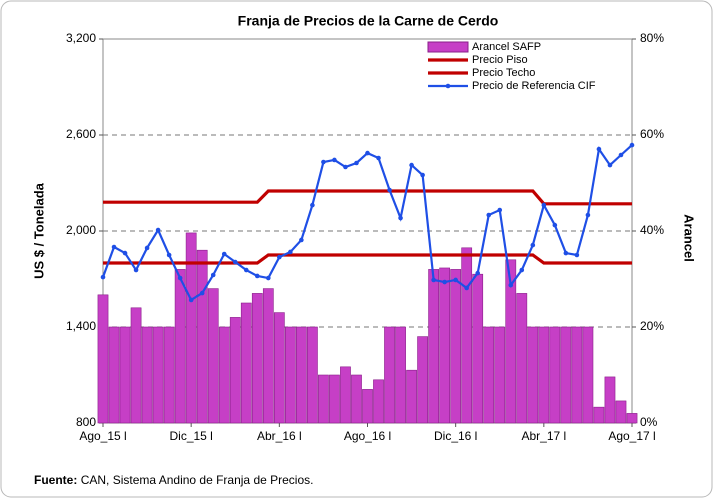 The width and height of the screenshot is (714, 499). I want to click on y2-tick-label: 60%, so click(652, 134).